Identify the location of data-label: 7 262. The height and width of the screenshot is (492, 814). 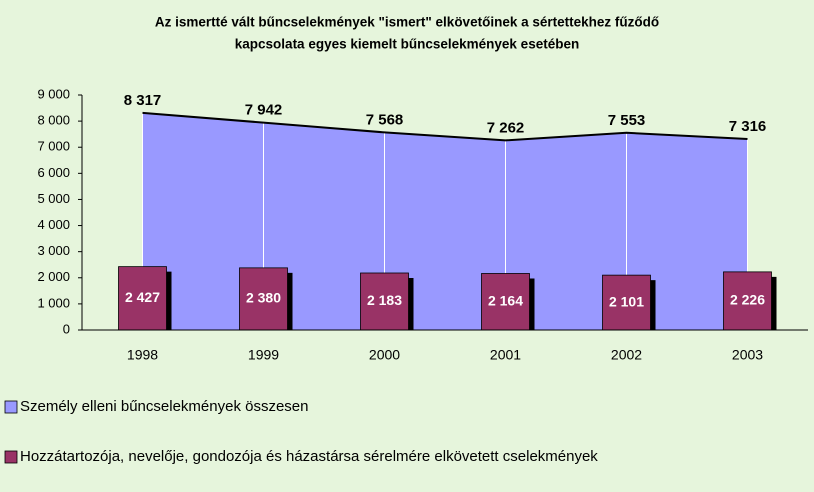
(506, 127).